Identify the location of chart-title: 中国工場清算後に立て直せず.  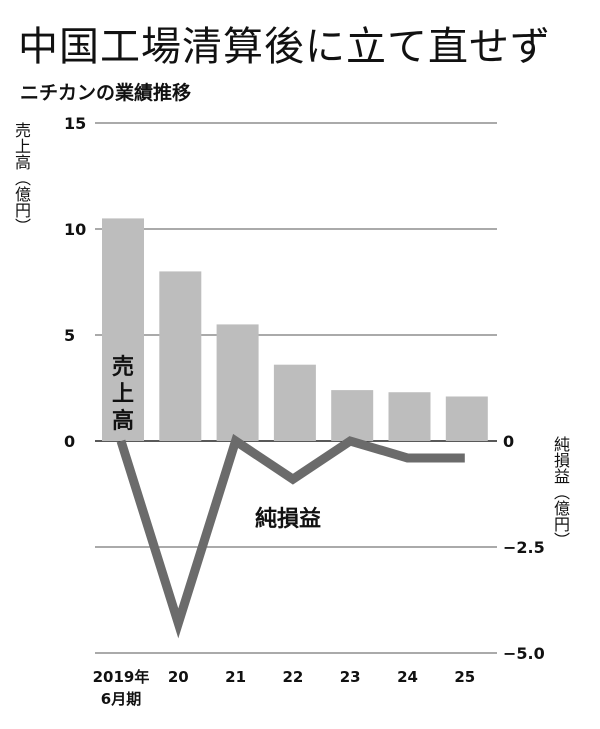
(284, 47).